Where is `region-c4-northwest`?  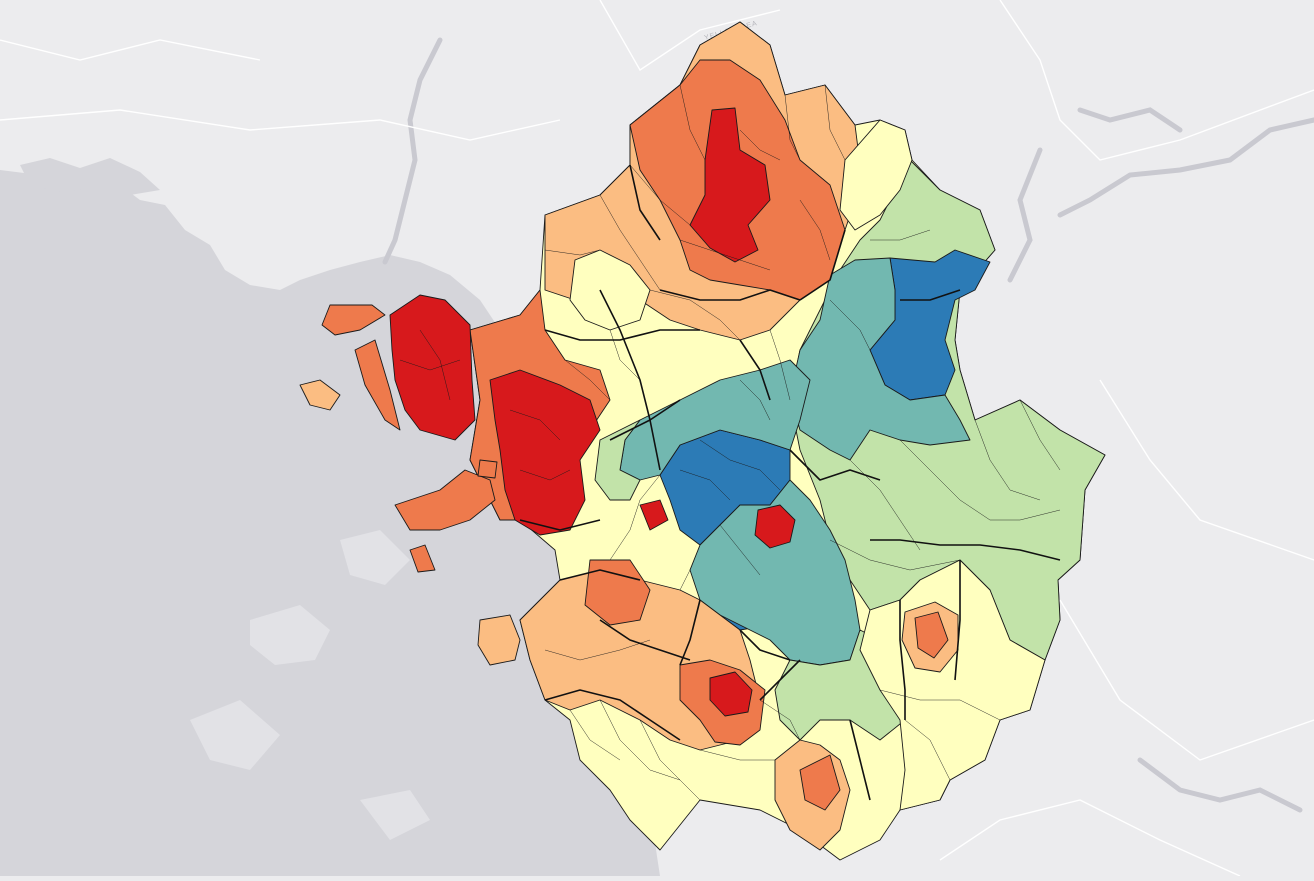
region-c4-northwest is located at coordinates (610, 290).